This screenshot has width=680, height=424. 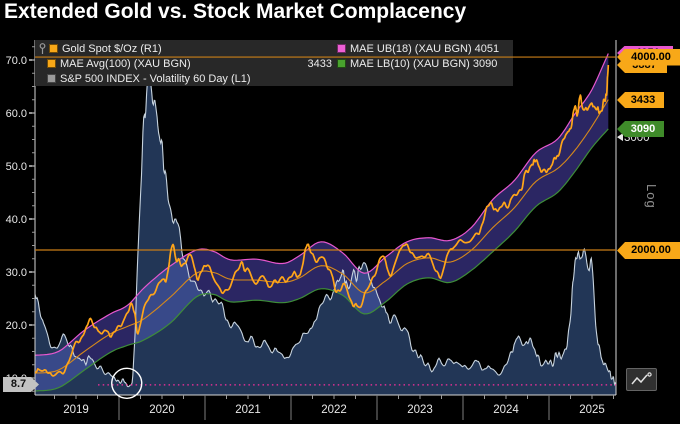 What do you see at coordinates (640, 129) in the screenshot?
I see `mae-lb-last-badge: 3090` at bounding box center [640, 129].